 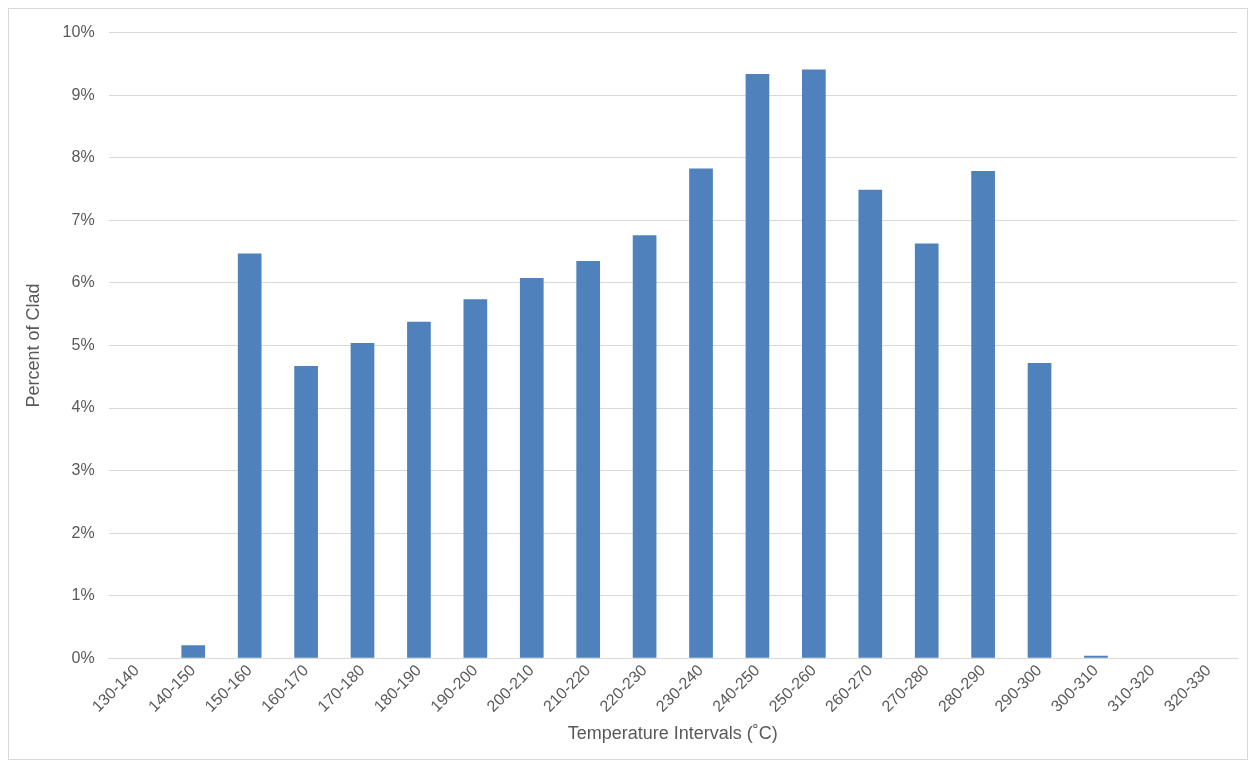 What do you see at coordinates (83, 532) in the screenshot?
I see `y-tick-label: 2%` at bounding box center [83, 532].